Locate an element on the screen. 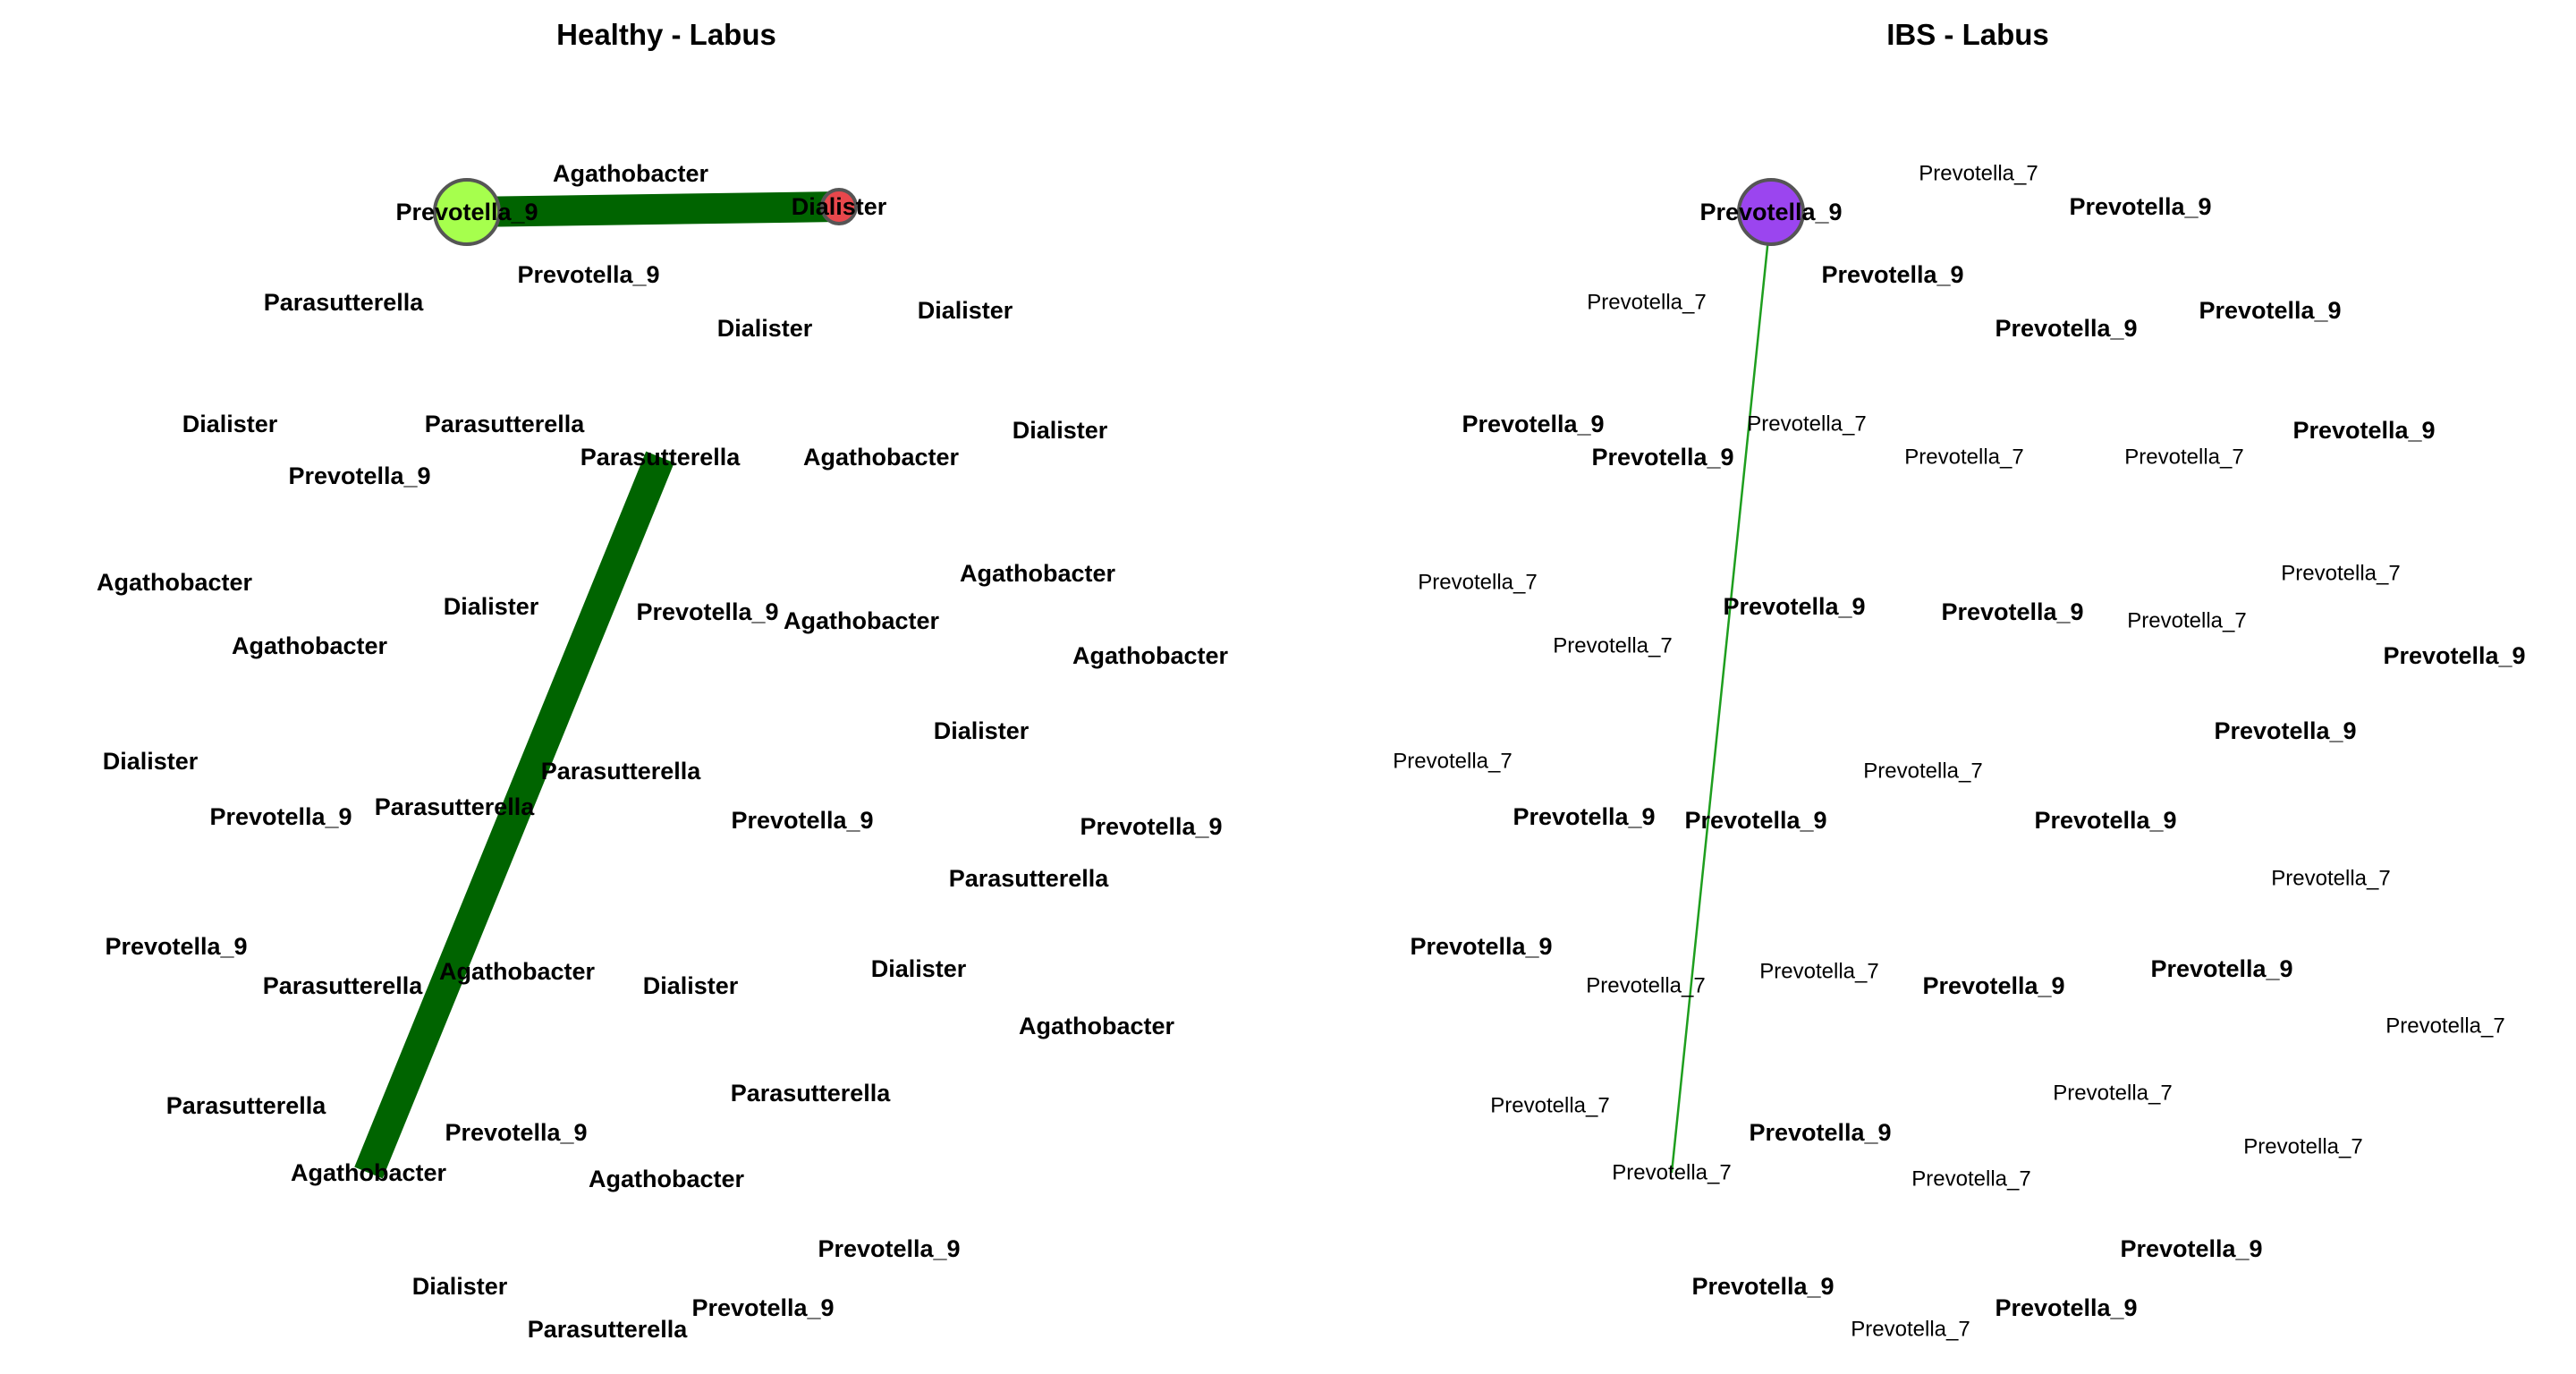 This screenshot has width=2576, height=1374. healthy-node-label-18: Agathobacter is located at coordinates (1038, 573).